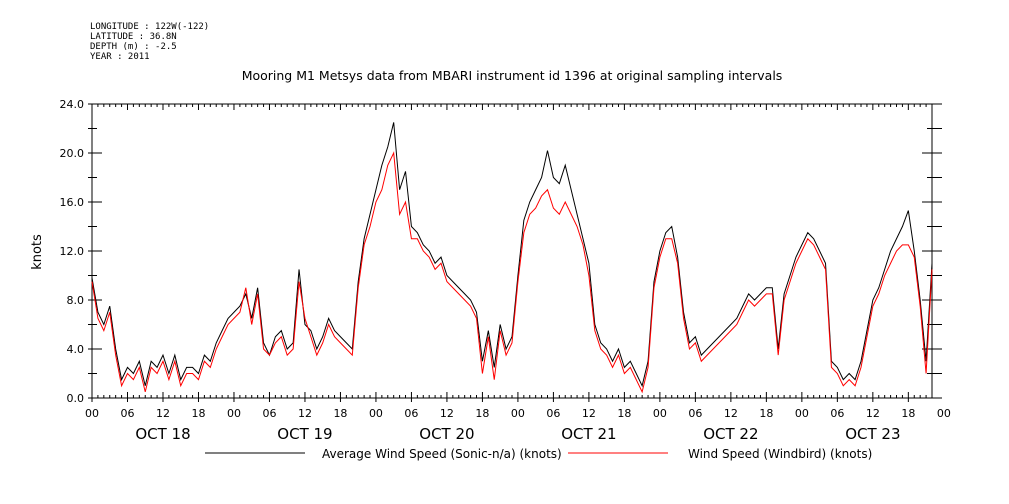 This screenshot has width=1009, height=504. I want to click on y-tick-labels: 0.0 4.0 8.0 12.0 16.0 20.0 24.0, so click(72, 251).